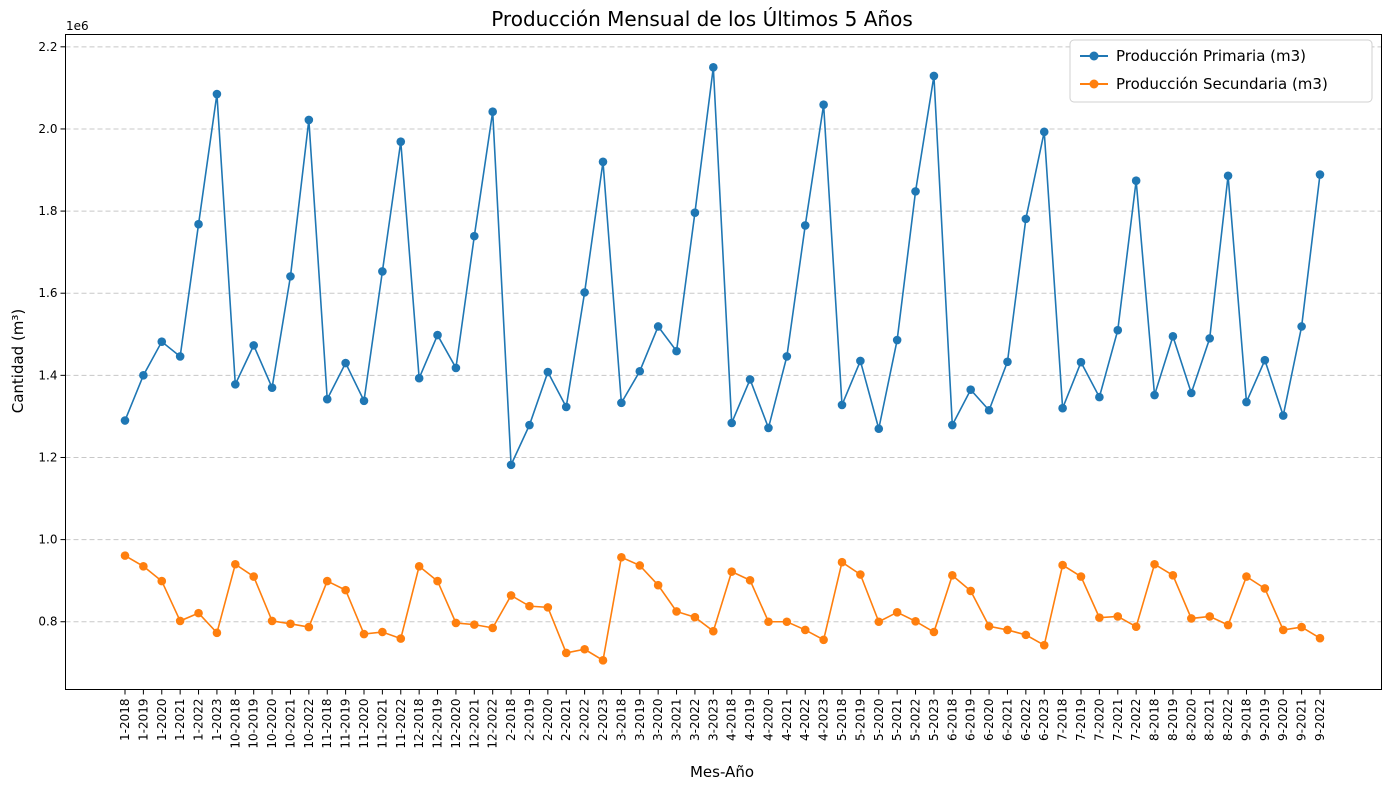 This screenshot has width=1389, height=790. I want to click on x-tick-label: 2-2023, so click(603, 720).